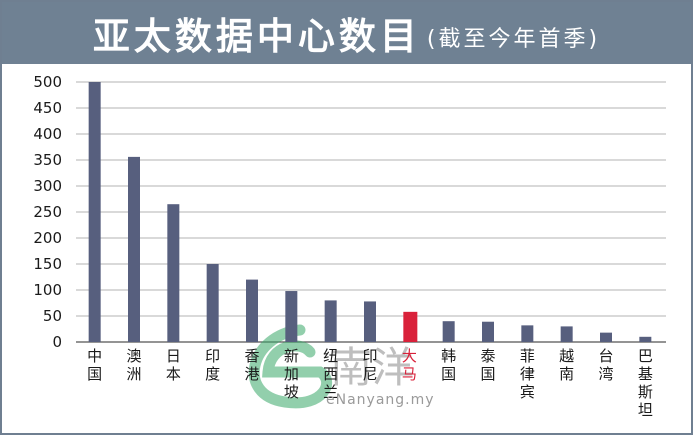  Describe the element at coordinates (52, 316) in the screenshot. I see `y-tick-label: 50` at that location.